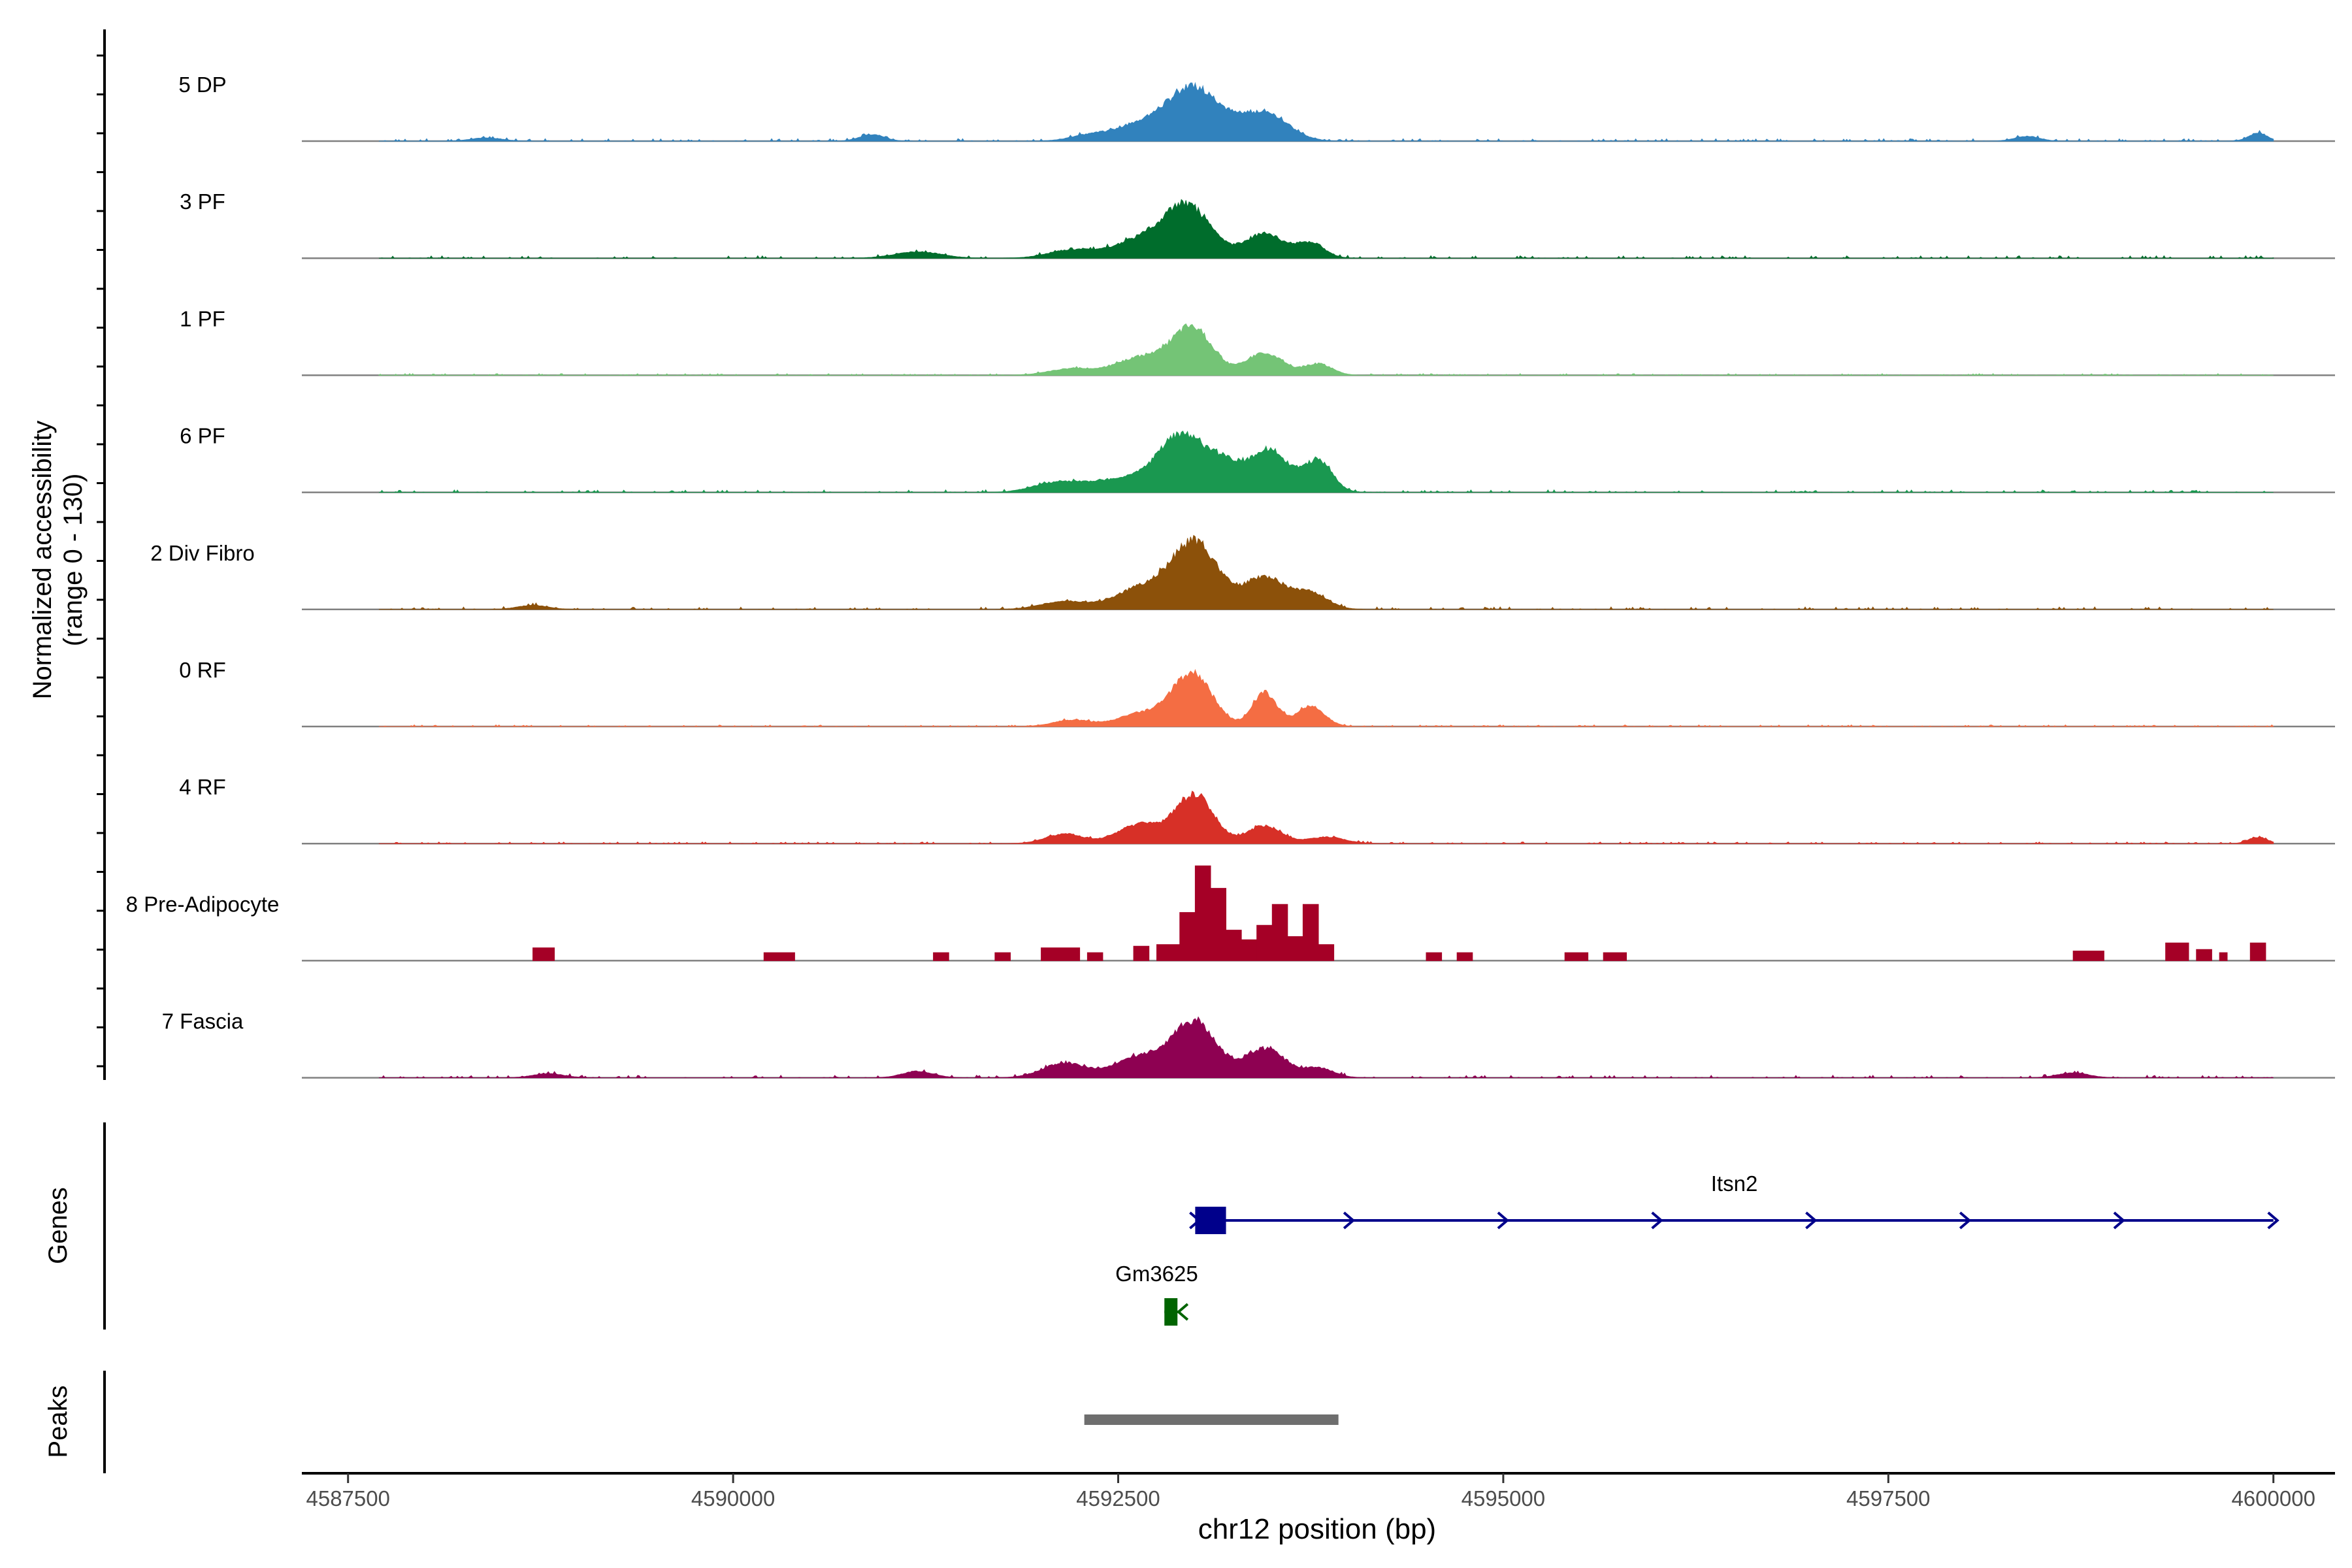 This screenshot has height=1568, width=2352. I want to click on track-3-pf: 3 PF, so click(1257, 224).